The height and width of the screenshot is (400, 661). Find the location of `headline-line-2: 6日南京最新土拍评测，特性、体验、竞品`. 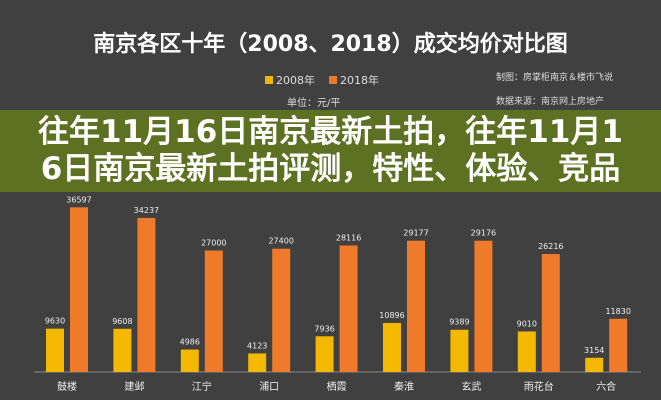

headline-line-2: 6日南京最新土拍评测，特性、体验、竞品 is located at coordinates (330, 169).